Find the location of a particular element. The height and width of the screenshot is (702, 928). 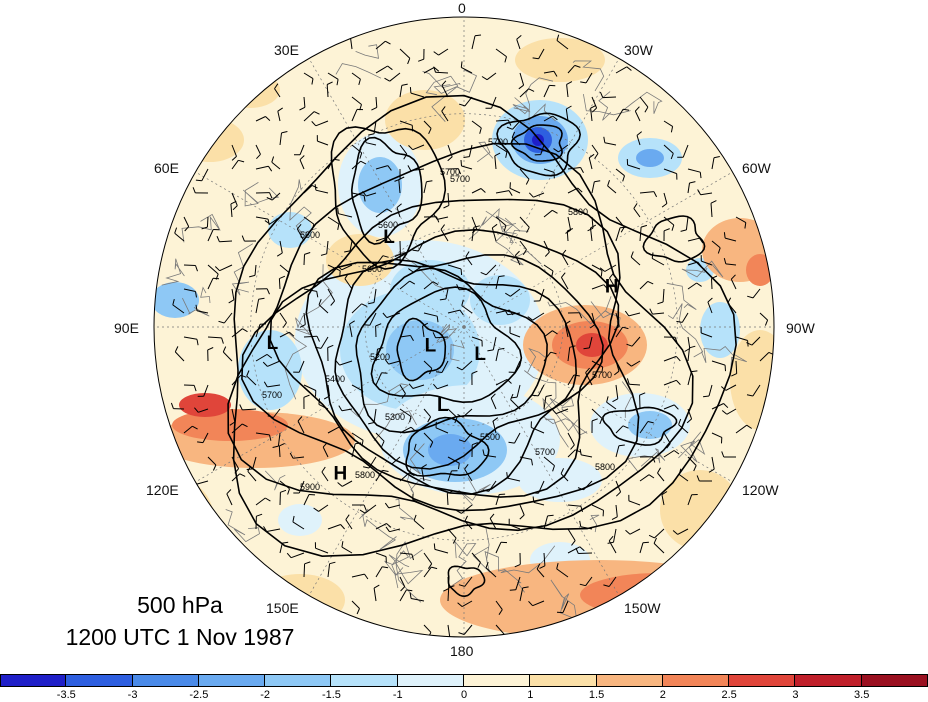

contour-label: 5500 is located at coordinates (490, 437).